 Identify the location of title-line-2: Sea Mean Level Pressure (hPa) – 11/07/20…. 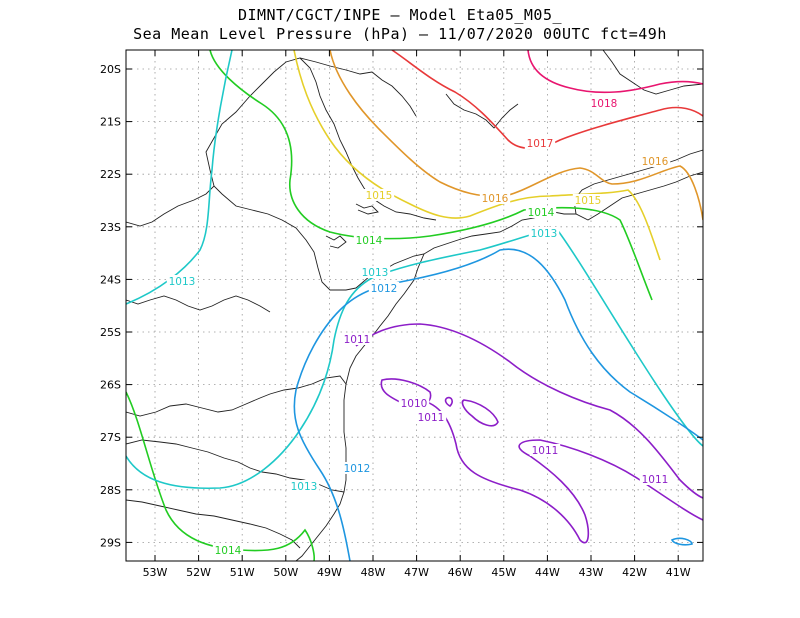
(400, 34).